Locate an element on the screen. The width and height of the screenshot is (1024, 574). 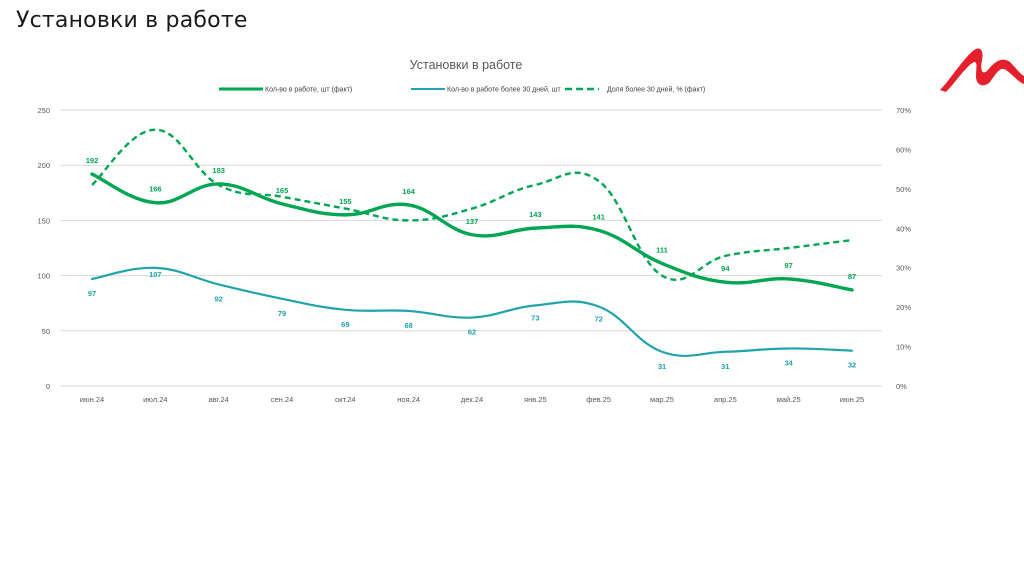
y-left-tick-label: 200 is located at coordinates (43, 165).